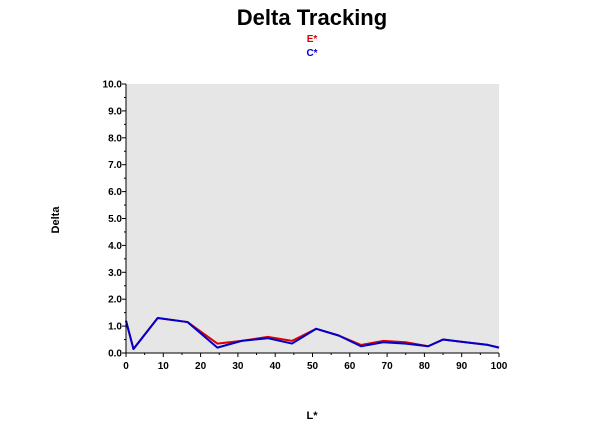 Image resolution: width=600 pixels, height=427 pixels. Describe the element at coordinates (115, 354) in the screenshot. I see `y-tick-label: 0.0` at that location.